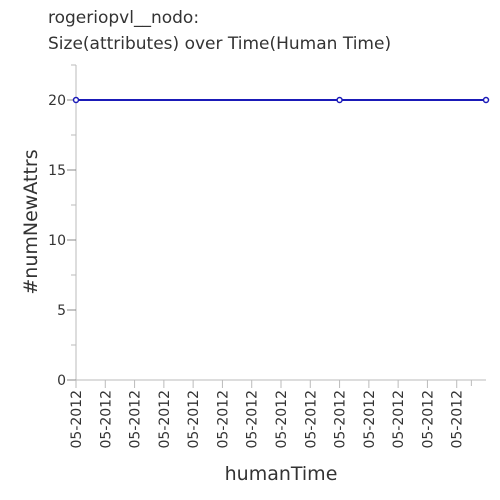 This screenshot has width=500, height=500. Describe the element at coordinates (61, 311) in the screenshot. I see `y-tick-label: 5` at that location.